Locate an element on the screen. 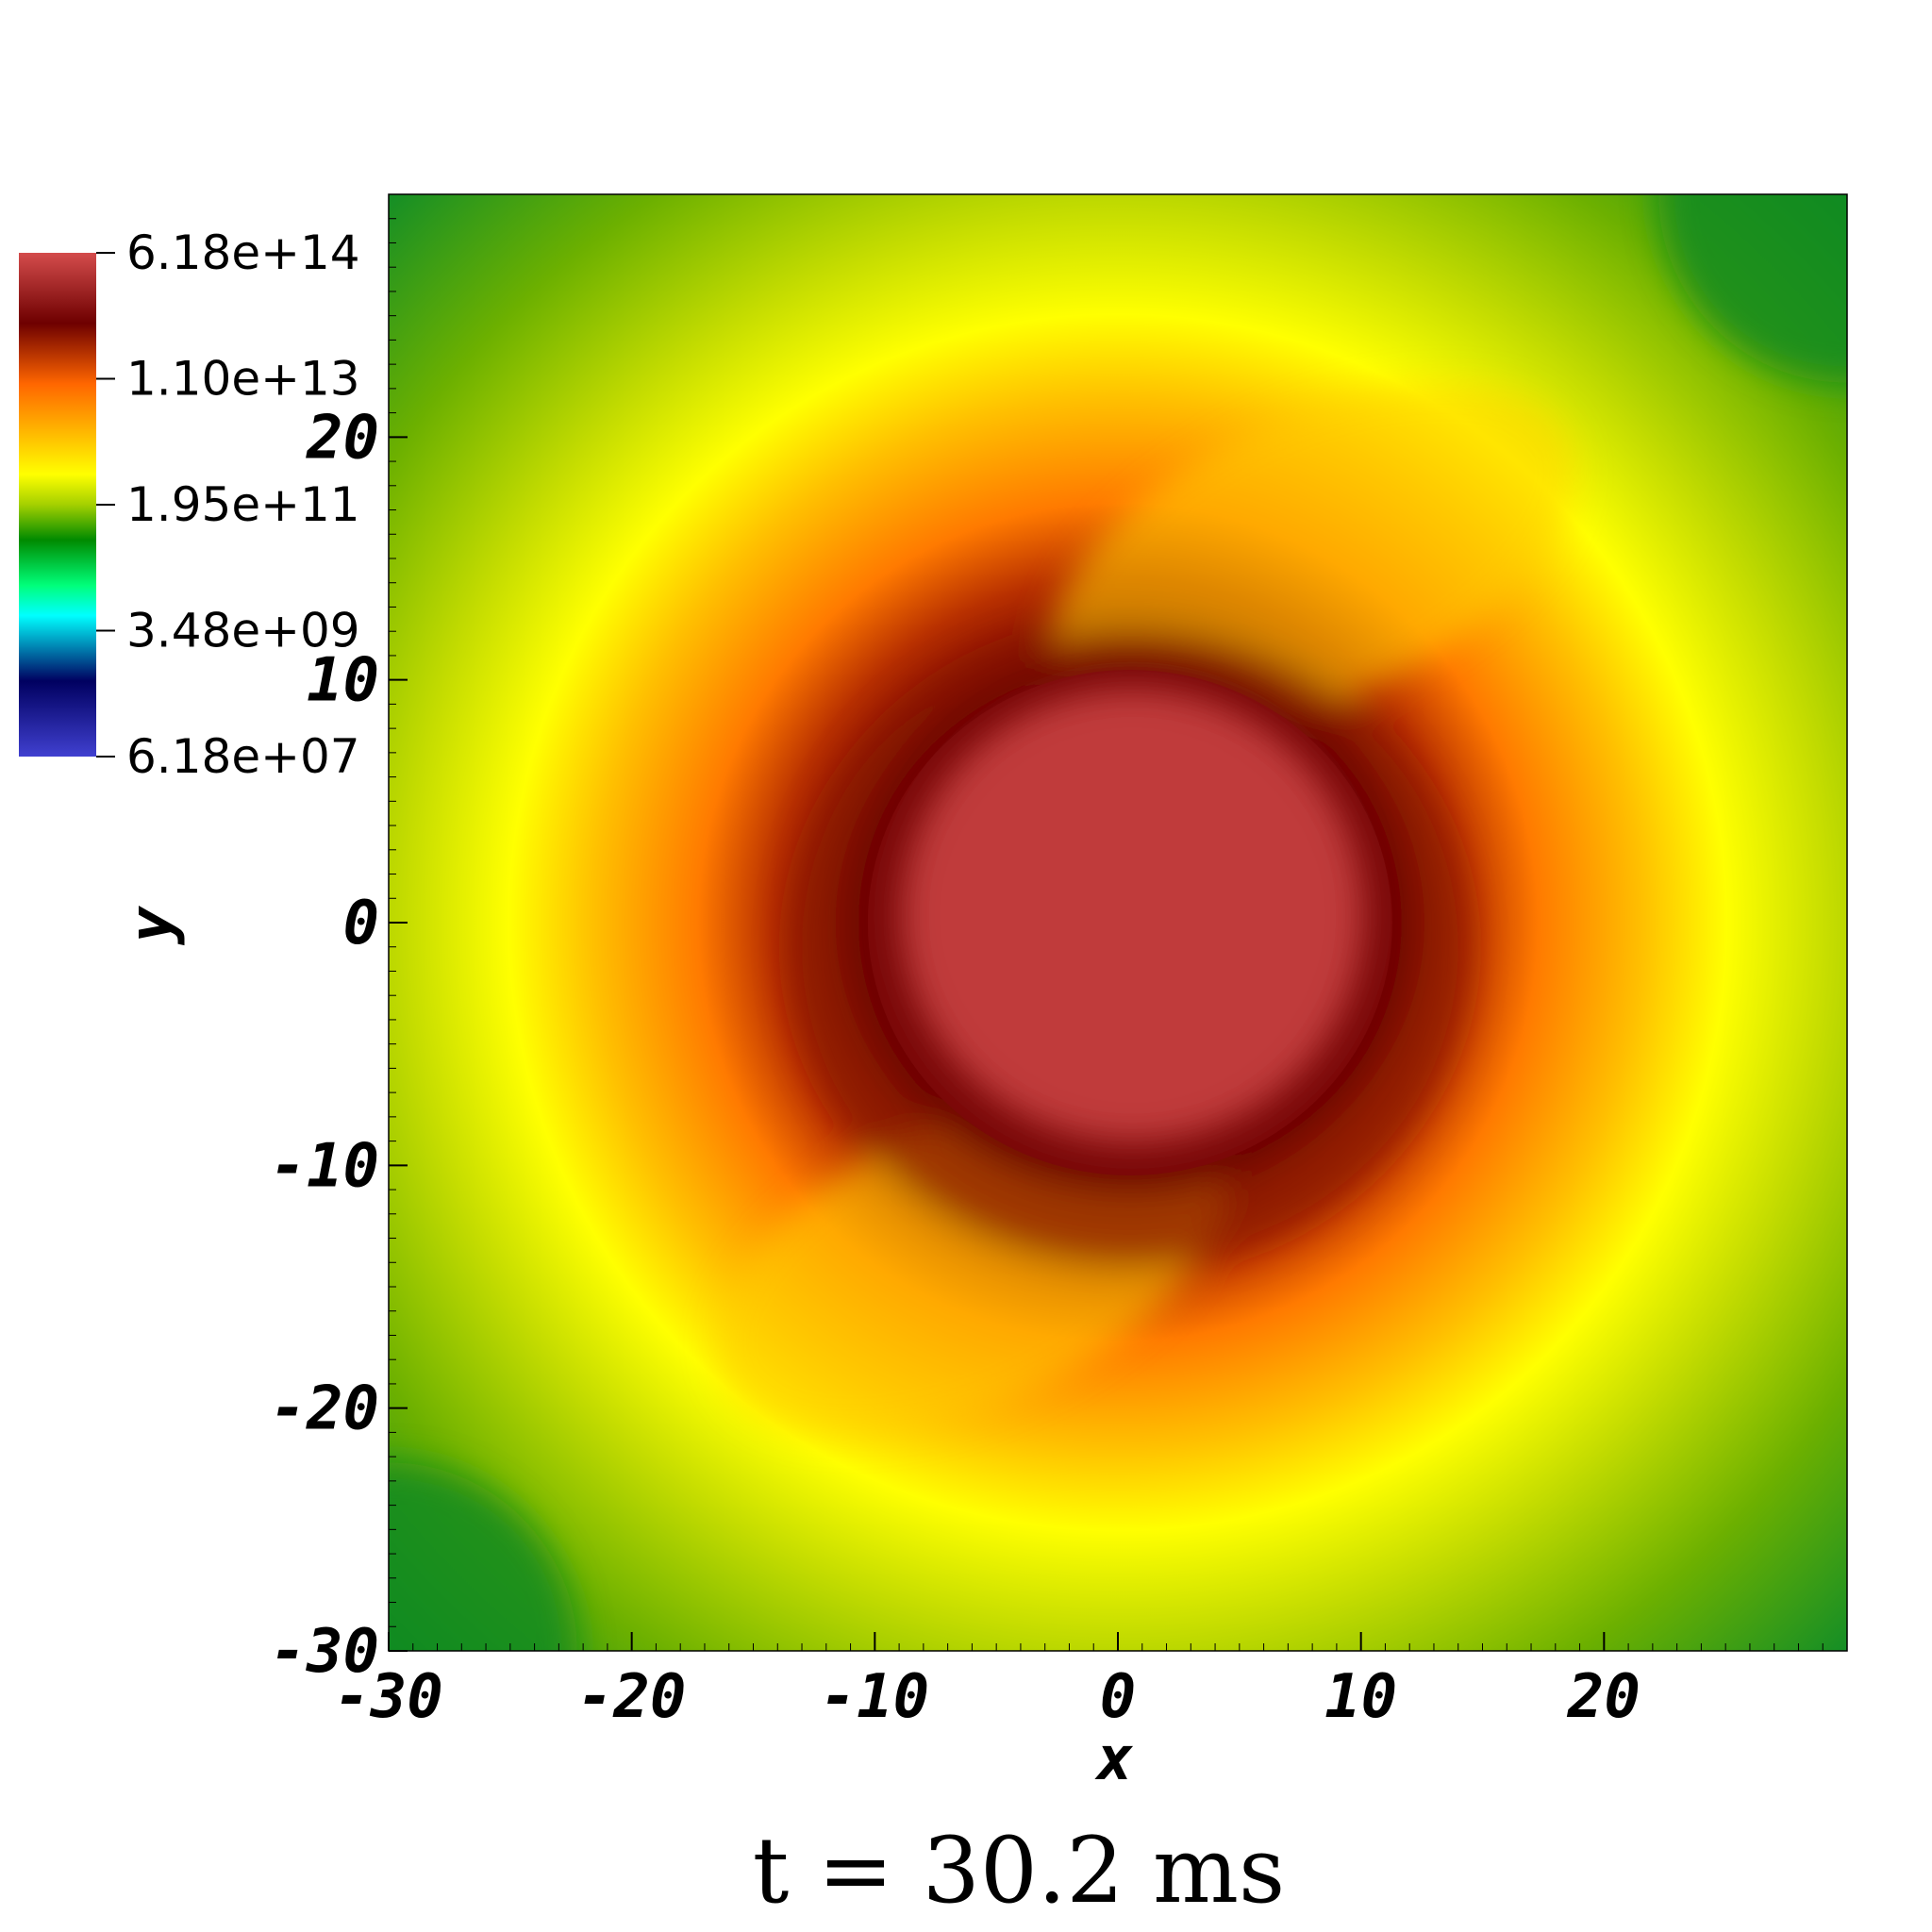  colorbar-tick-label: 1.95e+11 is located at coordinates (243, 505).